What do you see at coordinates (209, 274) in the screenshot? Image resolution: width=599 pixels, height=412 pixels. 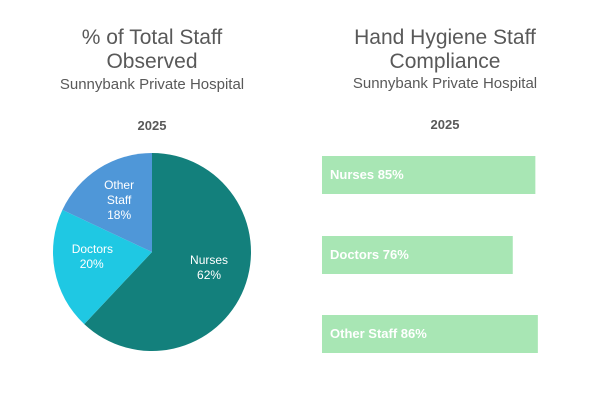 I see `value-label: 62%` at bounding box center [209, 274].